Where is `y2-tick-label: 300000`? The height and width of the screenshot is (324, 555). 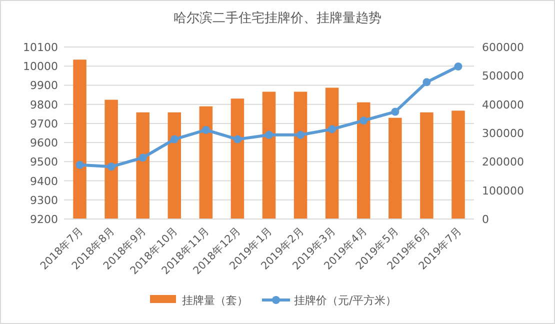
y2-tick-label: 300000 is located at coordinates (503, 133).